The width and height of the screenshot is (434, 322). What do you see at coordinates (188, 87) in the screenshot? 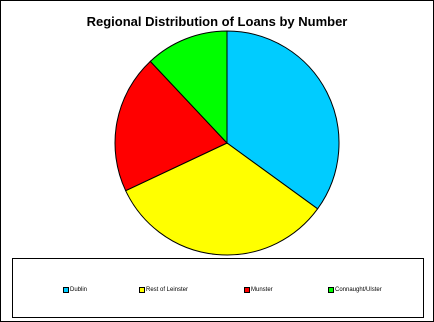
I see `pie-slice-connaught-ulster` at bounding box center [188, 87].